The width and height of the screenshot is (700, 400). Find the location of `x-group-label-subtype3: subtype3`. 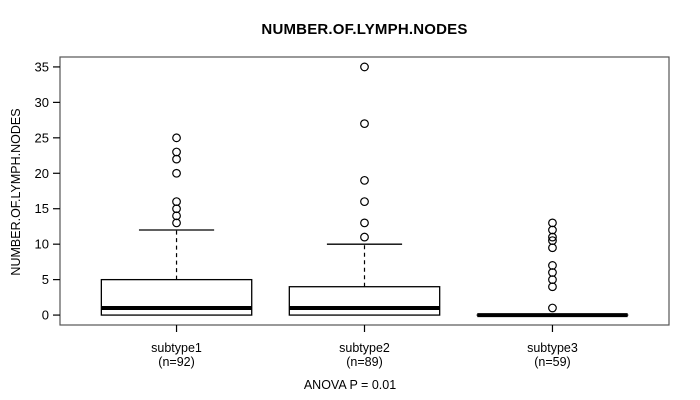

x-group-label-subtype3: subtype3 is located at coordinates (552, 348).